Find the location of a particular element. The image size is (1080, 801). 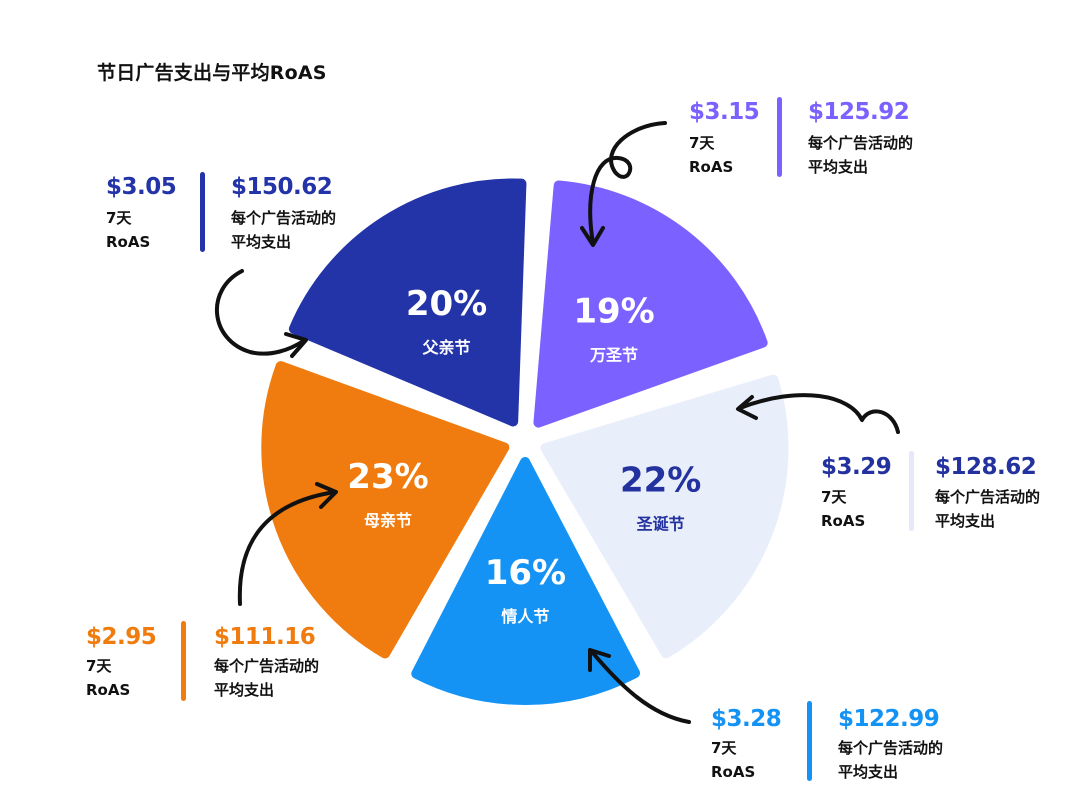

roas-value: $3.29 is located at coordinates (856, 467).